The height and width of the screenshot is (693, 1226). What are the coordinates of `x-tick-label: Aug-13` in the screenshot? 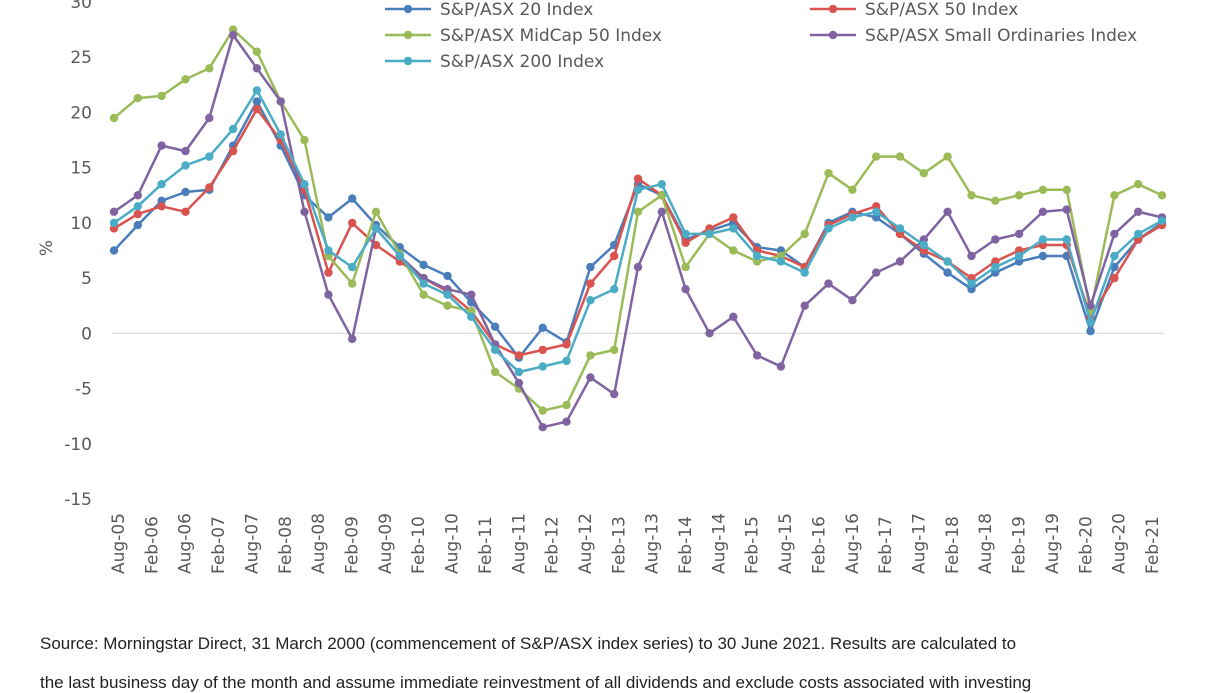 It's located at (653, 543).